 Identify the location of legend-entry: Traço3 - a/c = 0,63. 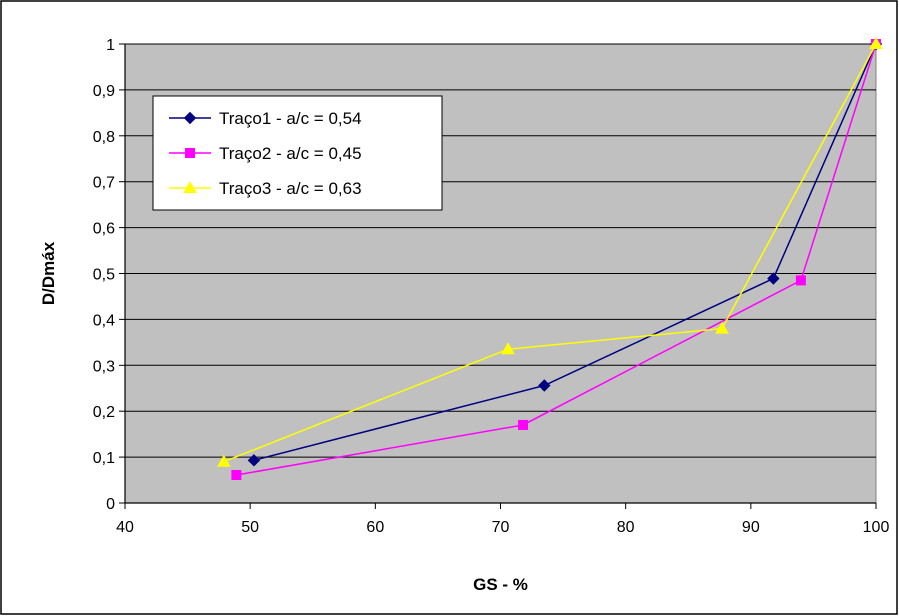
(265, 188).